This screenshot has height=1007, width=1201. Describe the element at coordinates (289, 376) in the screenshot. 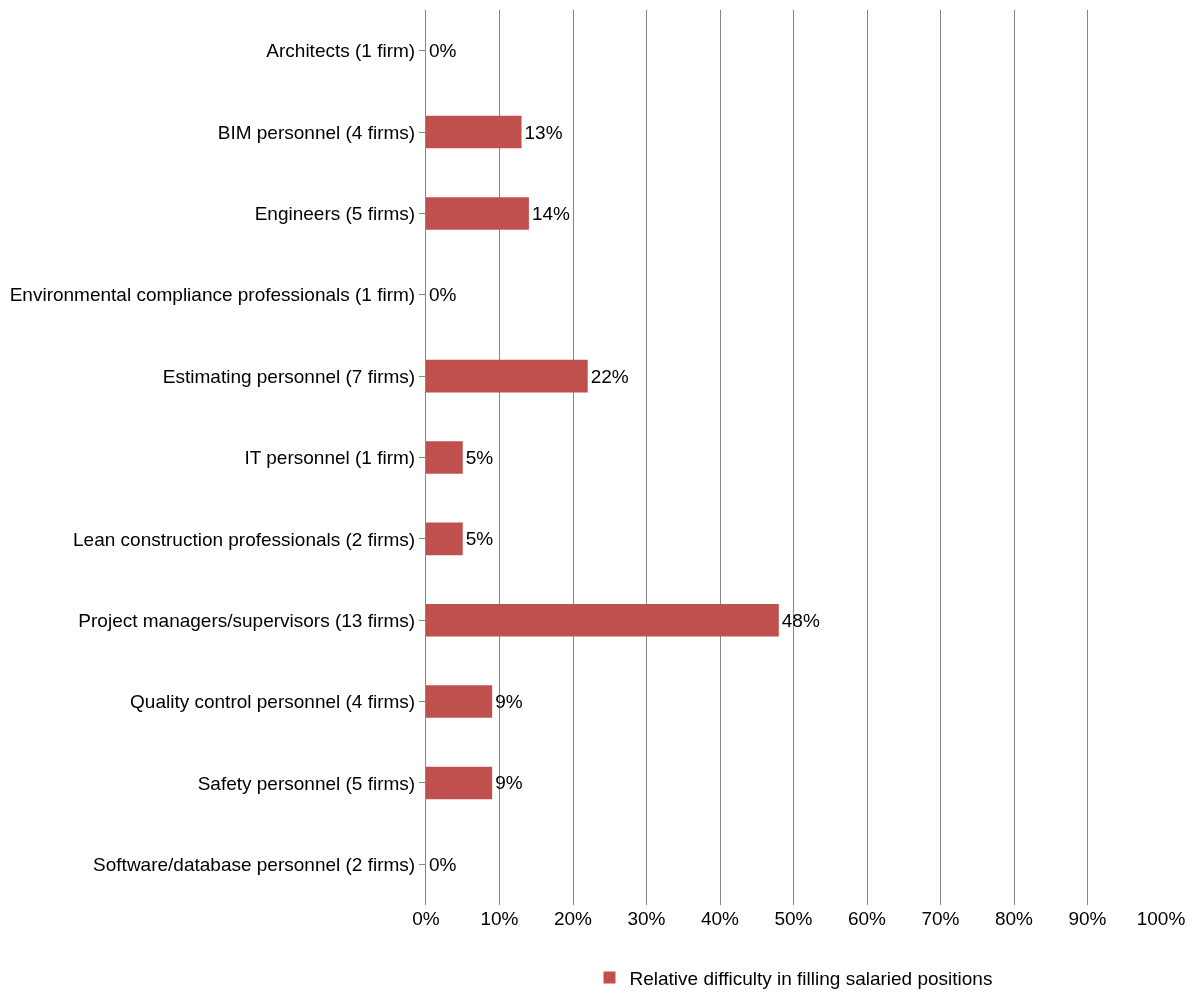

I see `y-tick-label: Estimating personnel (7 firms)` at that location.